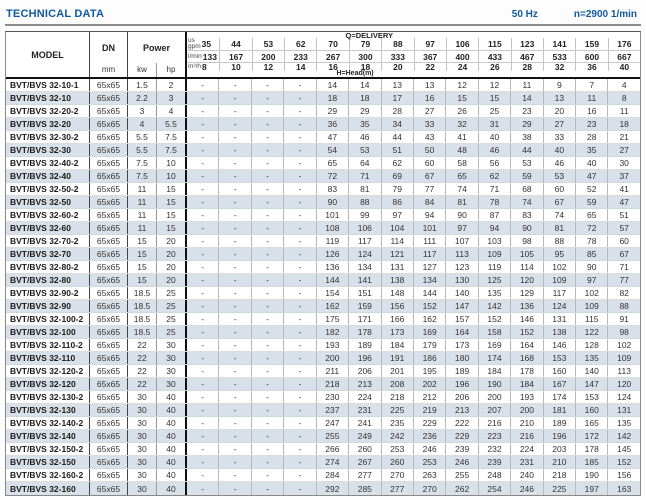  What do you see at coordinates (493, 436) in the screenshot?
I see `head-cell: 223` at bounding box center [493, 436].